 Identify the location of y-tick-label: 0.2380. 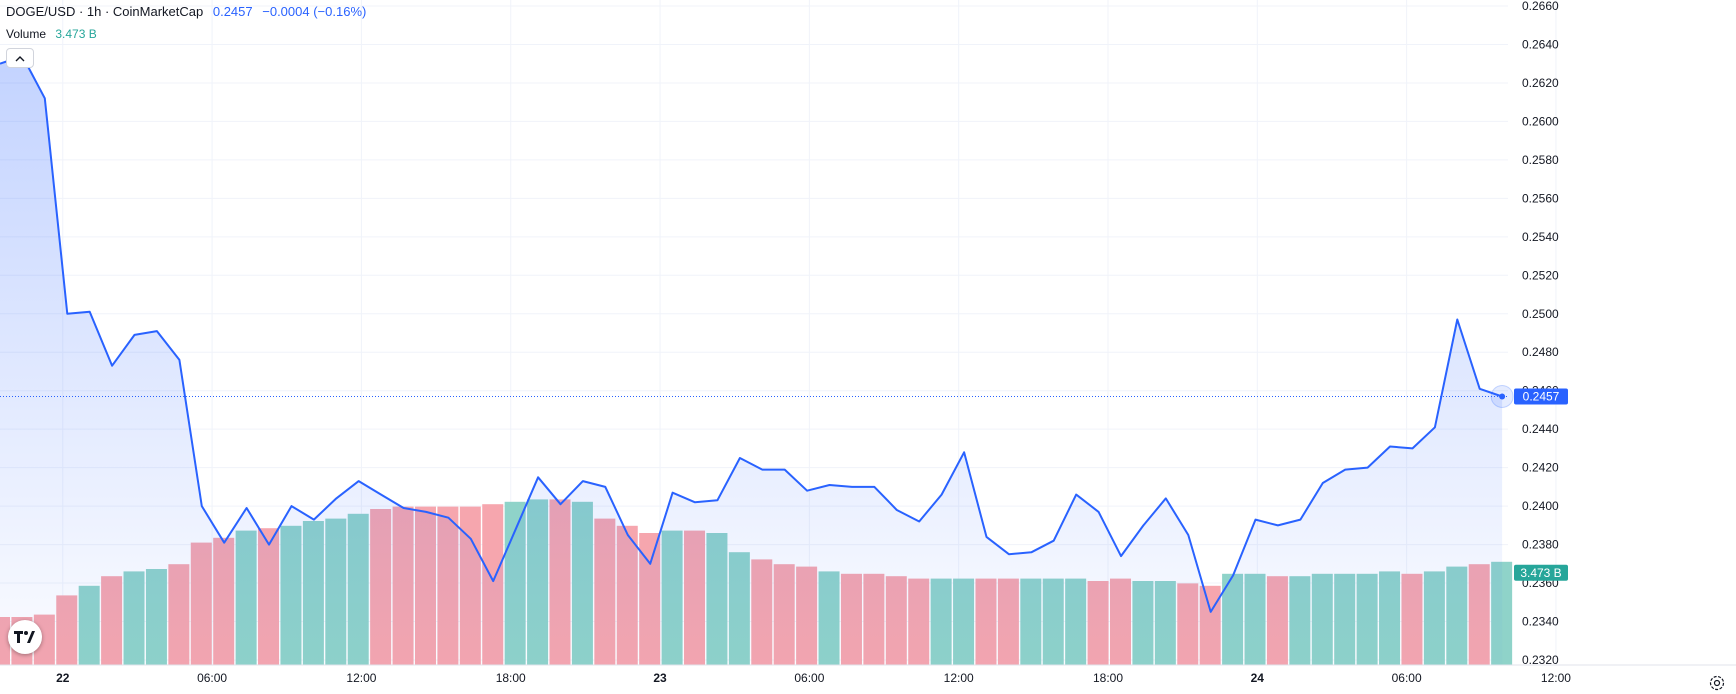
(1540, 545).